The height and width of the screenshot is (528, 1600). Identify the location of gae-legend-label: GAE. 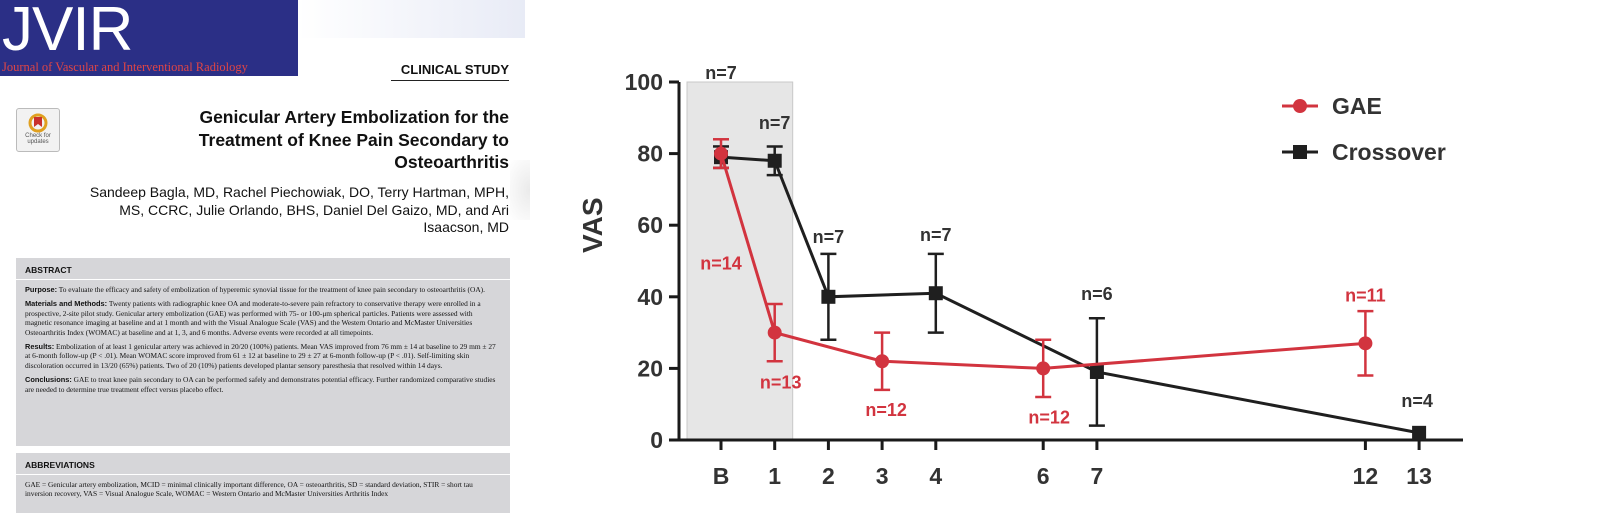
(1357, 106).